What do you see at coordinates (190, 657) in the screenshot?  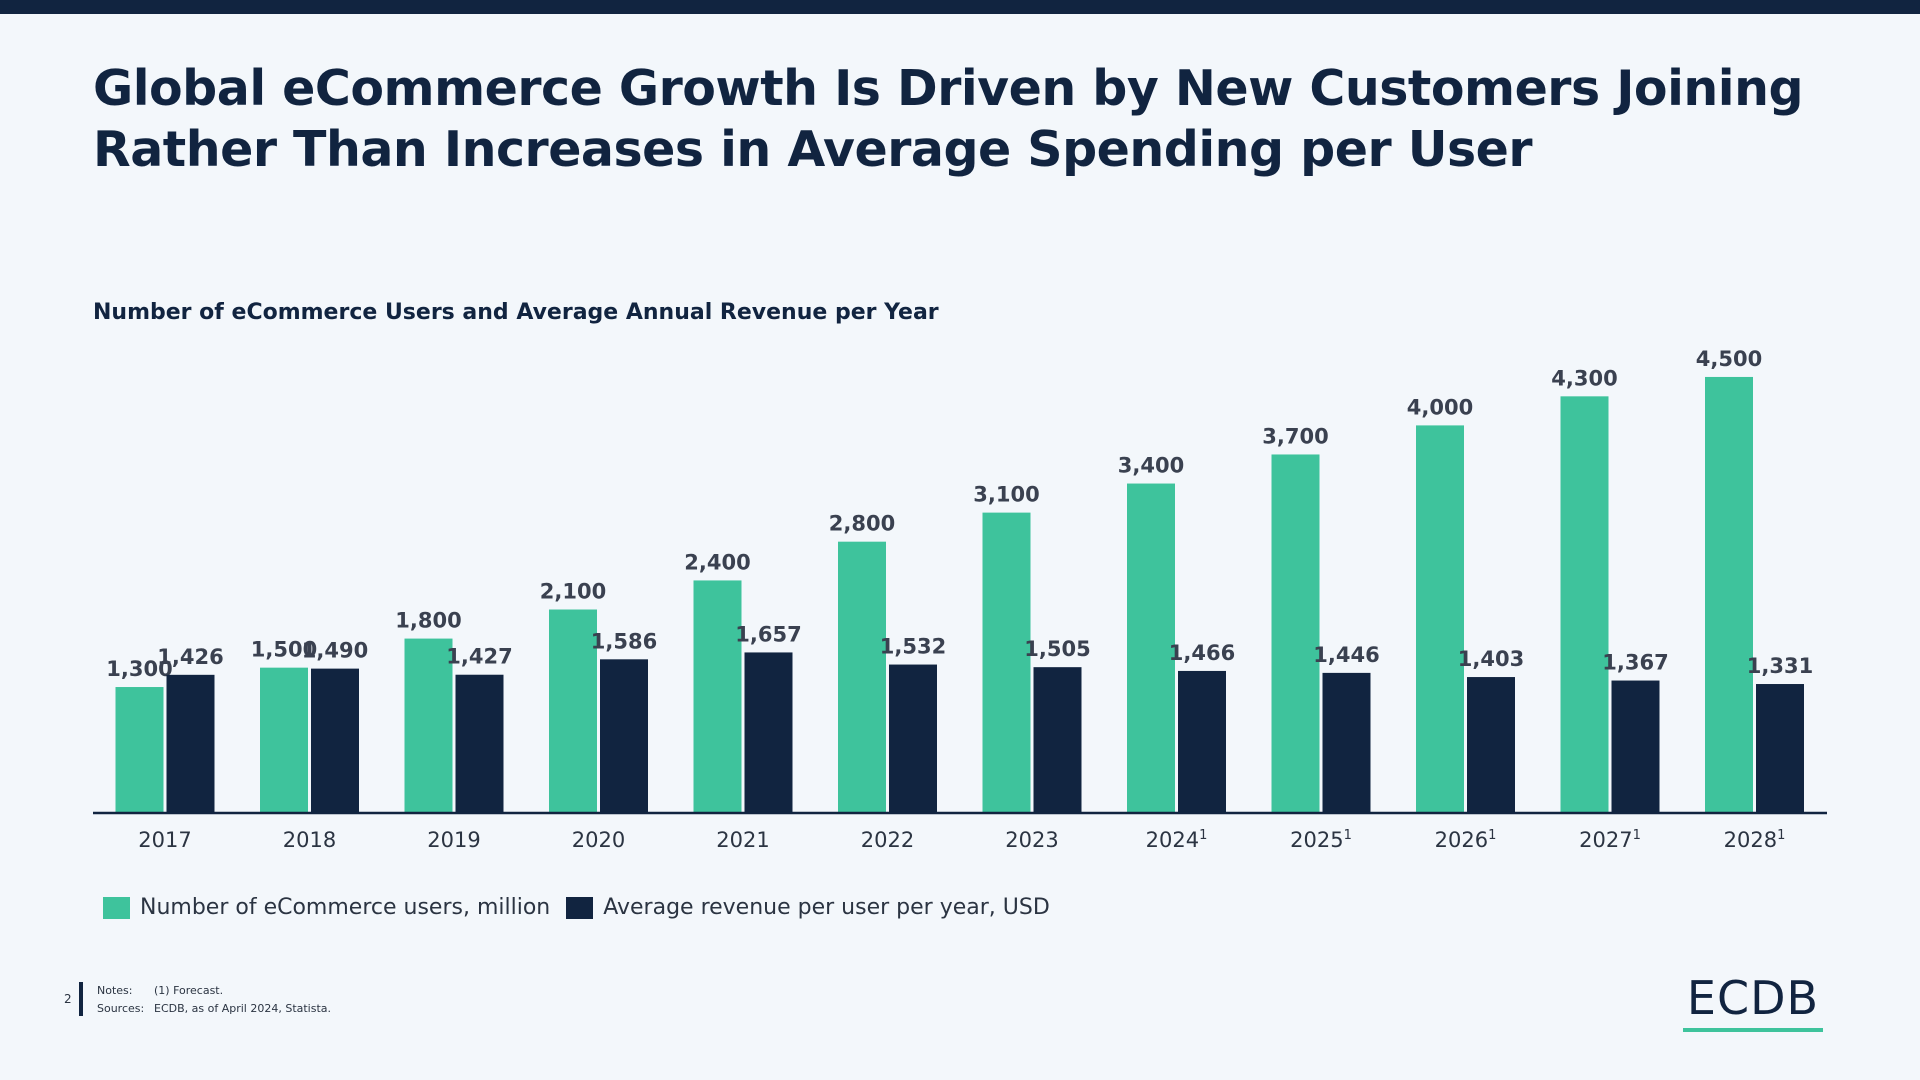 I see `data-label-revenue-2017: 1,426` at bounding box center [190, 657].